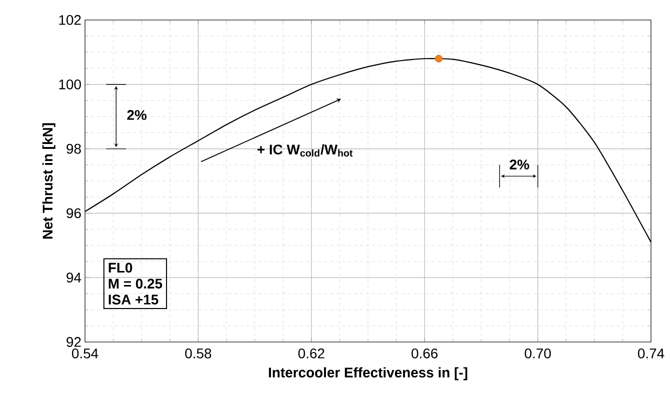 Image resolution: width=670 pixels, height=406 pixels. What do you see at coordinates (85, 353) in the screenshot?
I see `x-tick-label: 0.54` at bounding box center [85, 353].